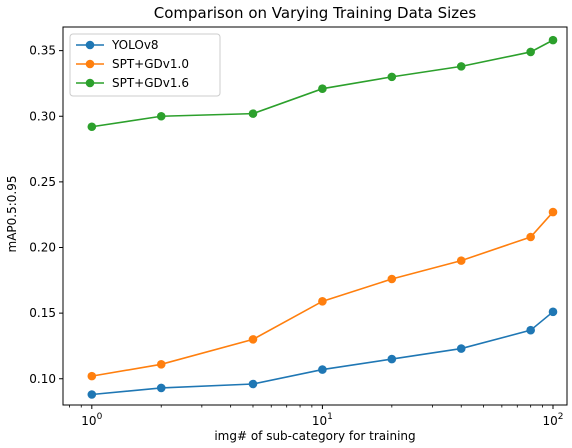 The height and width of the screenshot is (448, 572). I want to click on x-axis-ticks: 10⁰ 10¹ 10², so click(316, 416).